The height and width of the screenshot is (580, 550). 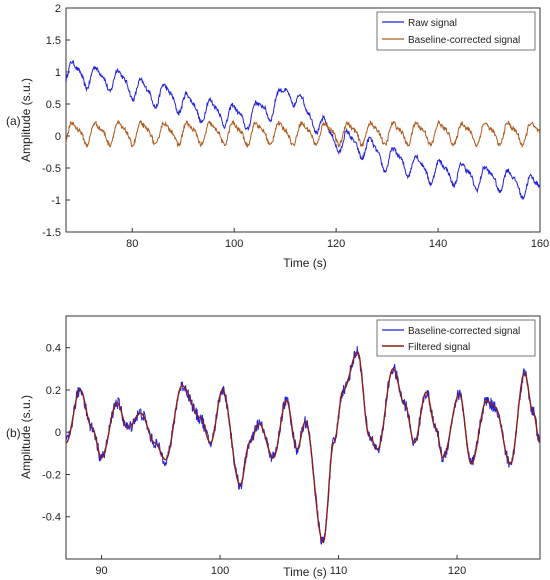 What do you see at coordinates (53, 105) in the screenshot?
I see `panel-a-y-tick-label: 0.5` at bounding box center [53, 105].